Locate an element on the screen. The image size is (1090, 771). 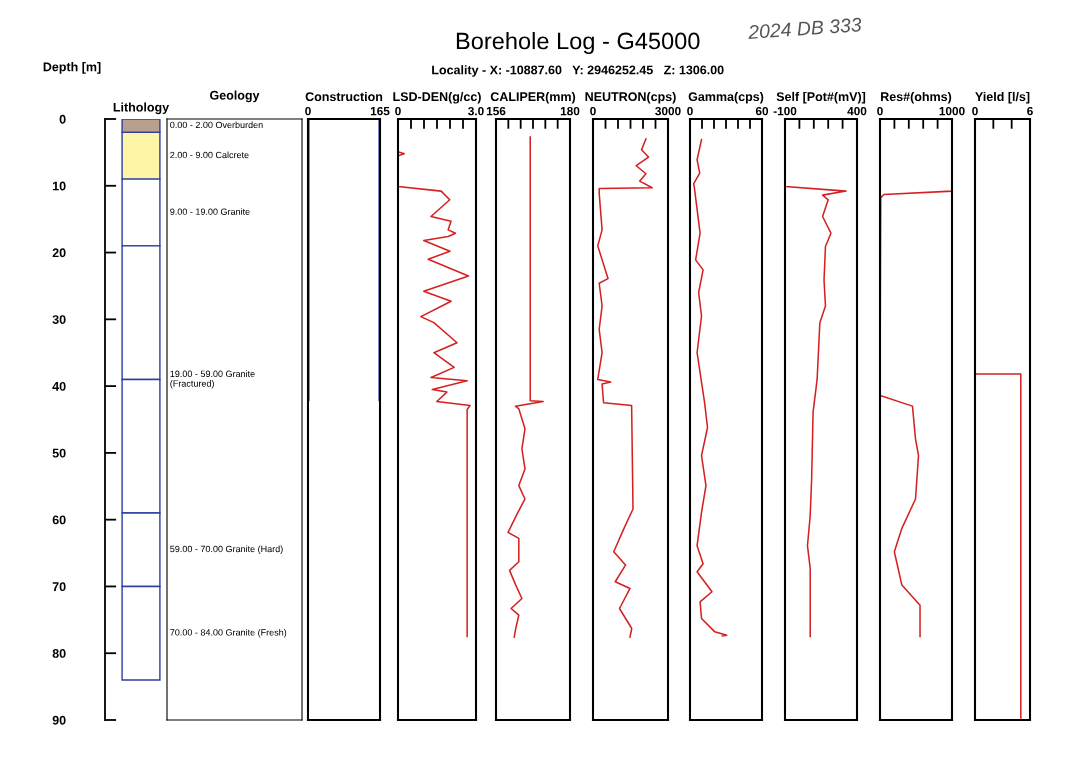
chart-title: LSD-DEN(g/cc) is located at coordinates (437, 97).